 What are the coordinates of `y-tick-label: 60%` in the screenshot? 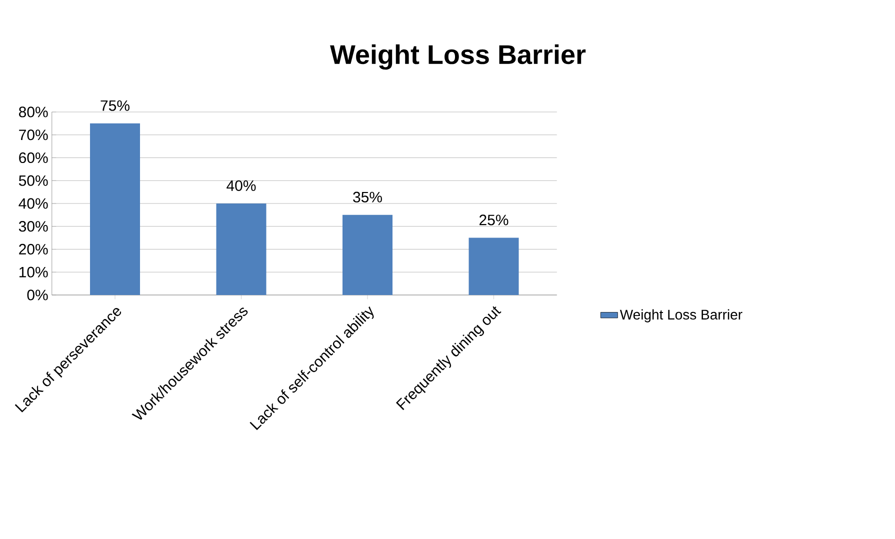 It's located at (33, 158).